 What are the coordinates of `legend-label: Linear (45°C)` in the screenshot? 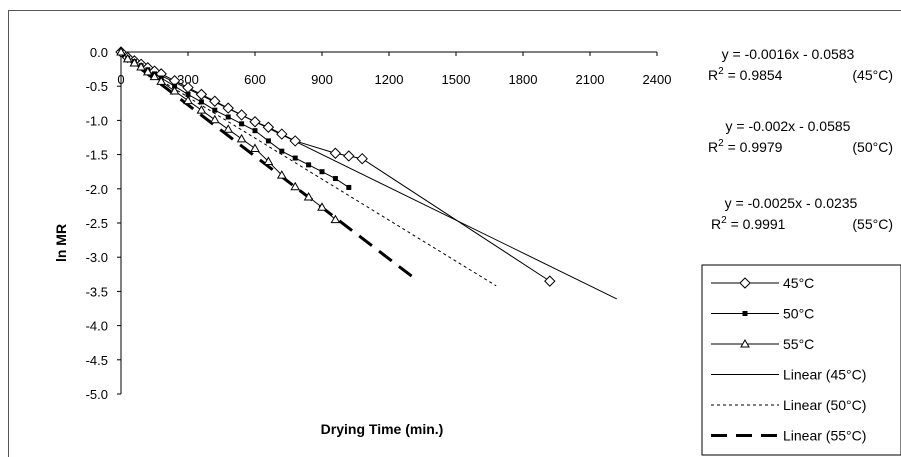 It's located at (824, 375).